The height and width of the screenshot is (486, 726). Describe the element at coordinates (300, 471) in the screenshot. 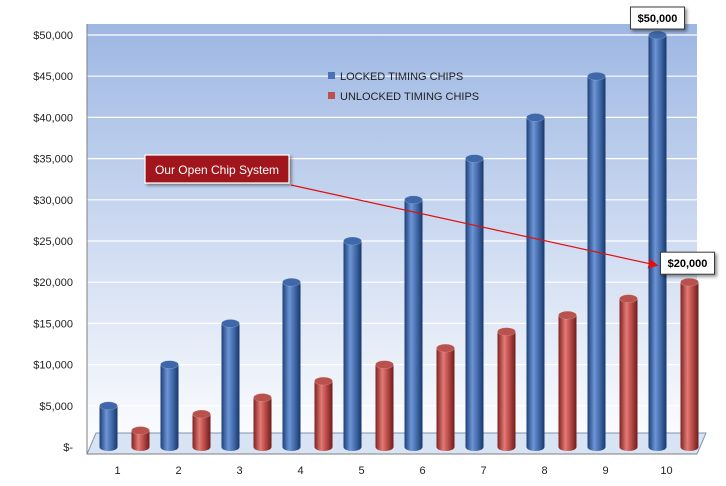

I see `x-tick-label: 4` at that location.